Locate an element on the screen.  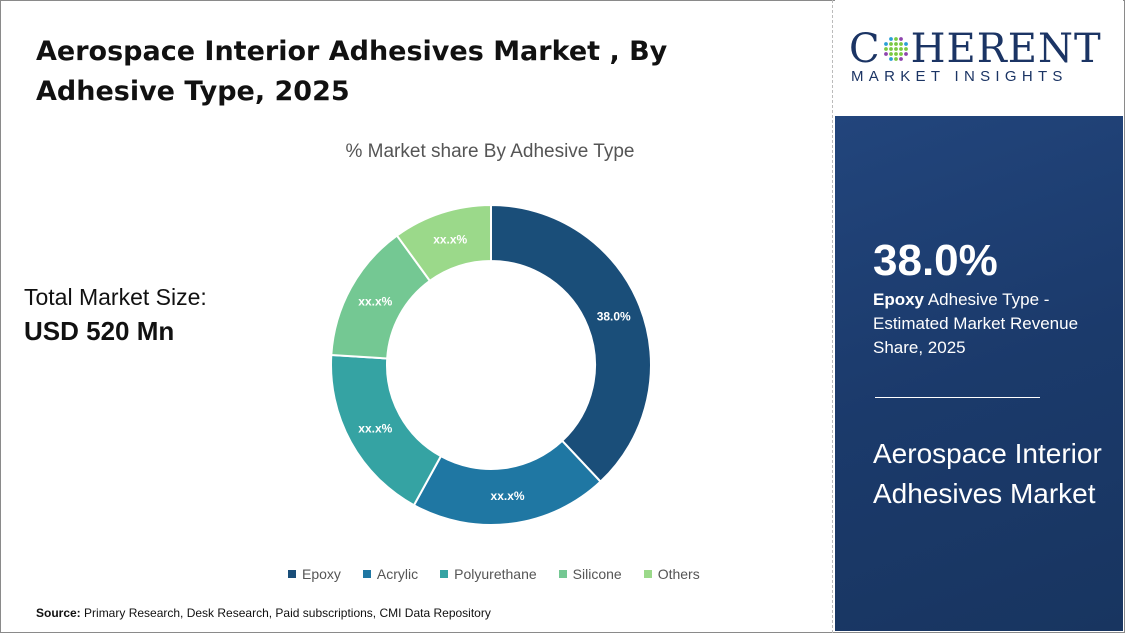
legend-label: Polyurethane is located at coordinates (495, 574).